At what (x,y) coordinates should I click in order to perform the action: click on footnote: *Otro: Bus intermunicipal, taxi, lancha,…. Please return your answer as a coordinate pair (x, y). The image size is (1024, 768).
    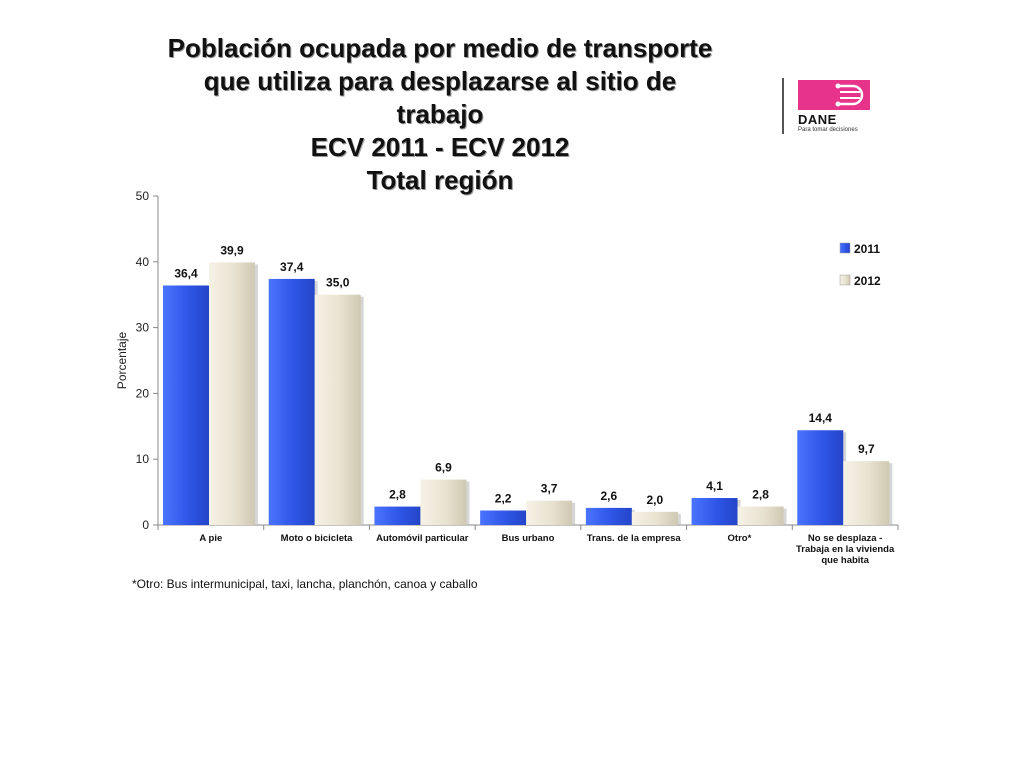
    Looking at the image, I should click on (305, 584).